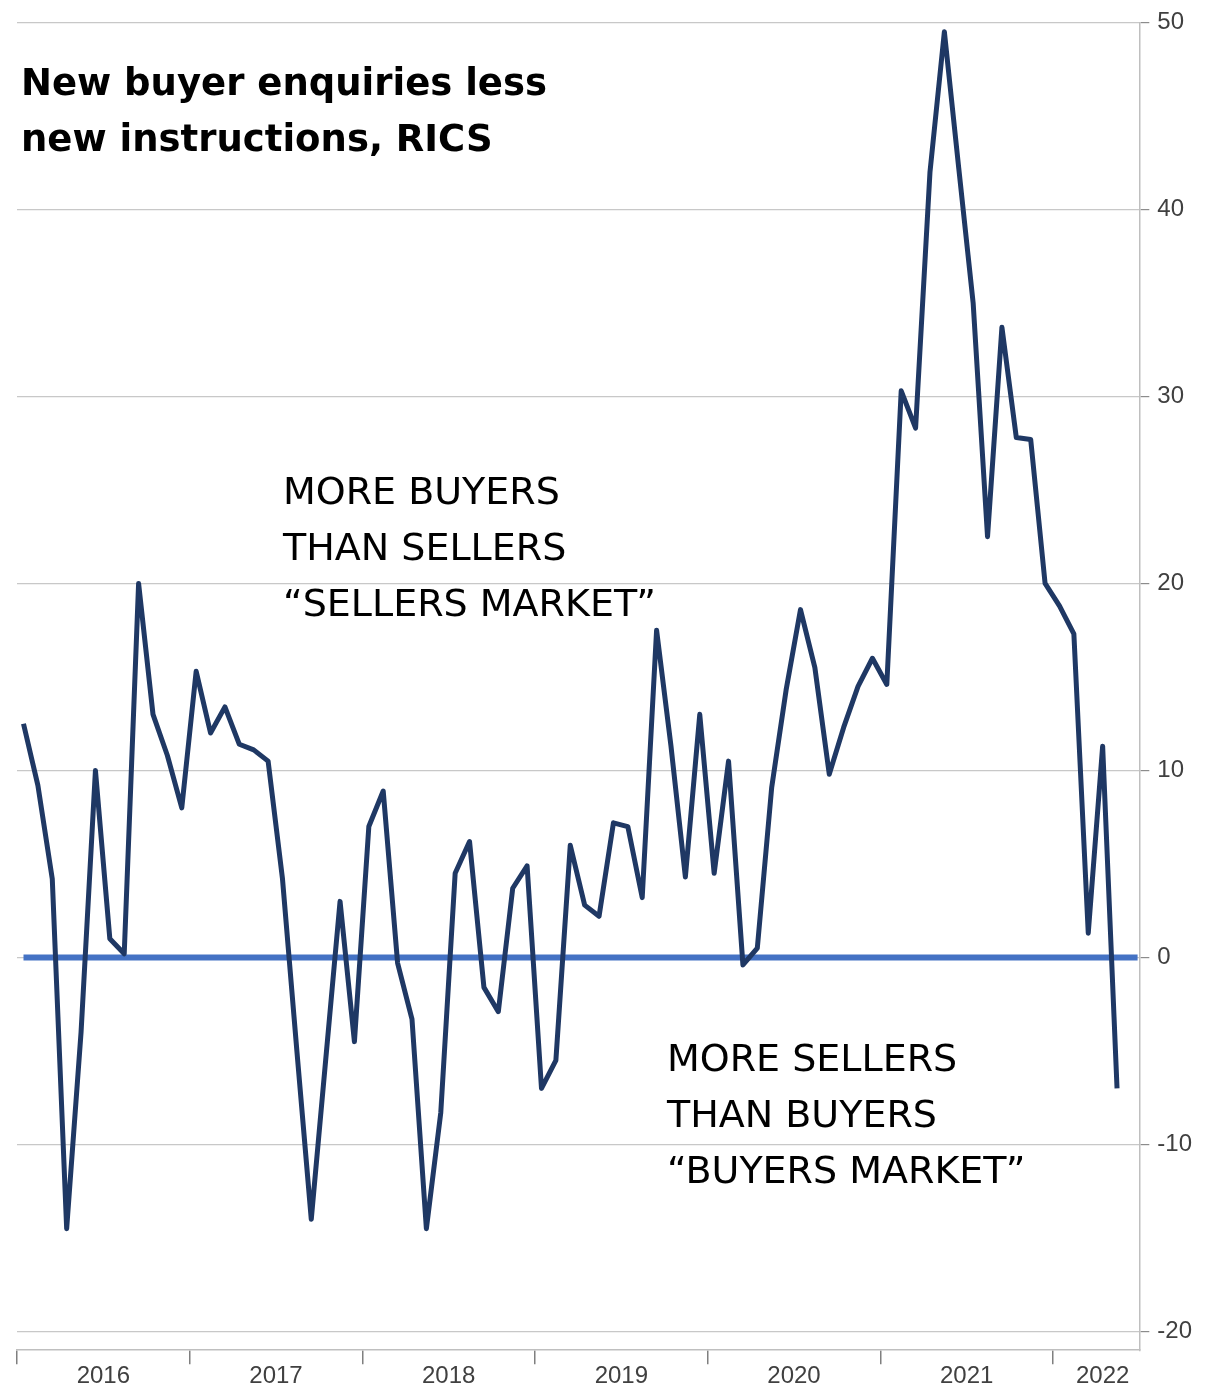  Describe the element at coordinates (1174, 1143) in the screenshot. I see `y-tick-label: -10` at that location.